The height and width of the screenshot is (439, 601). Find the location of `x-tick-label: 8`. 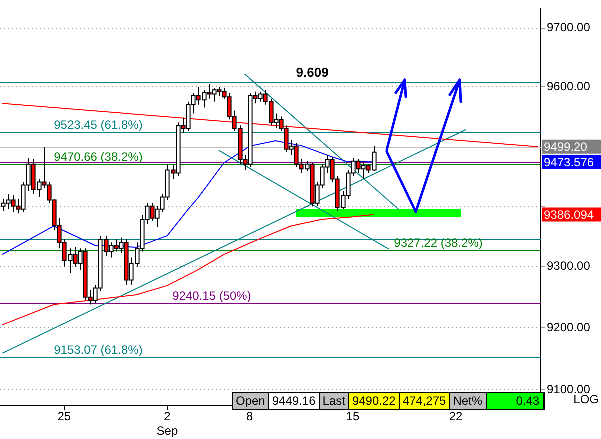

x-tick-label: 8 is located at coordinates (250, 417).